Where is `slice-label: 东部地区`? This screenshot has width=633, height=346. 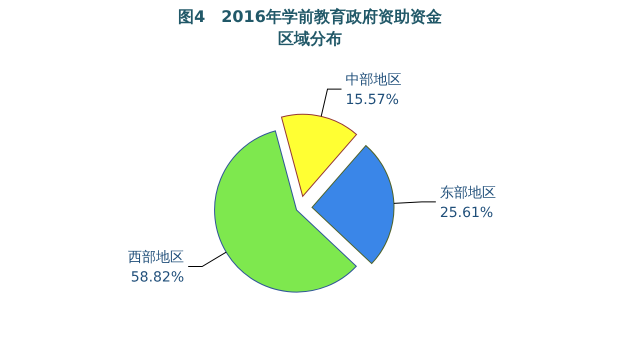
slice-label: 东部地区 is located at coordinates (468, 192).